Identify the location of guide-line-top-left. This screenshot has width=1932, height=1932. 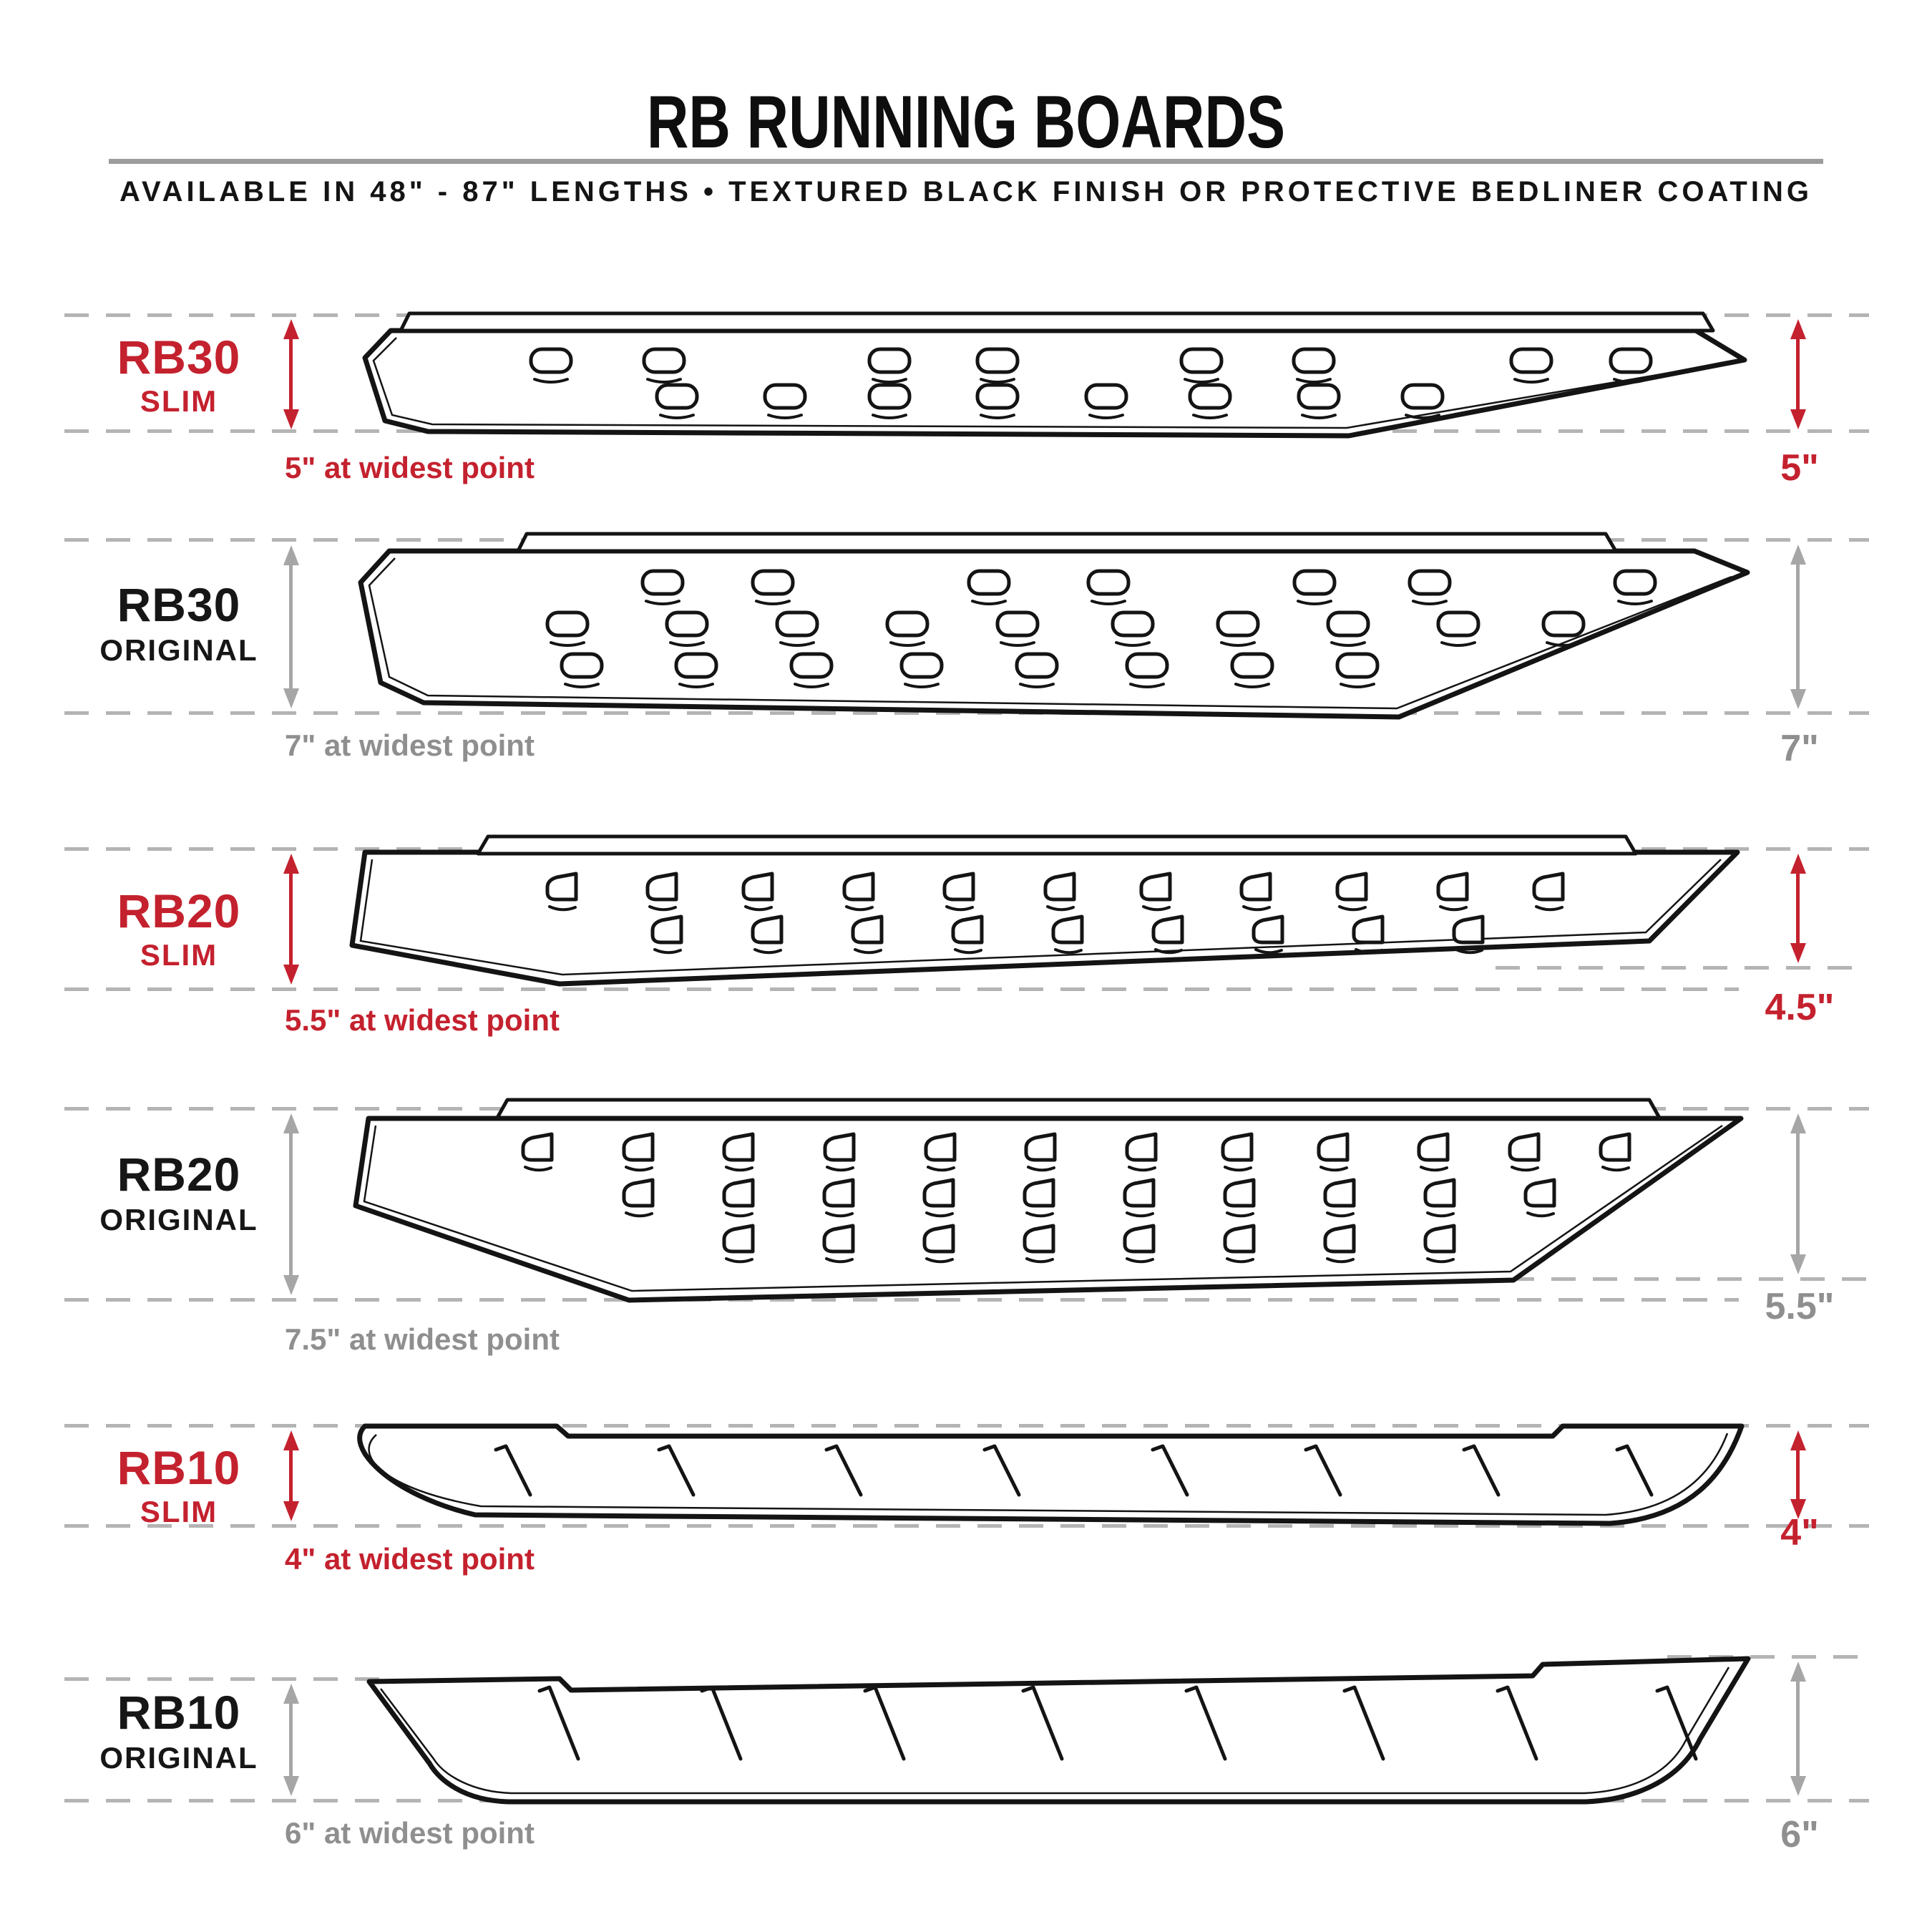
(221, 1679).